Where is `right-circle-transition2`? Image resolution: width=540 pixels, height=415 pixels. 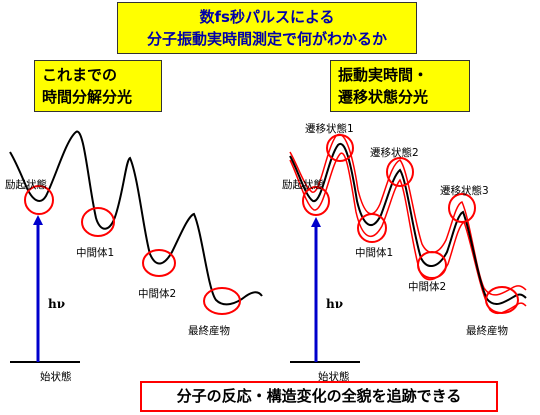 right-circle-transition2 is located at coordinates (400, 172).